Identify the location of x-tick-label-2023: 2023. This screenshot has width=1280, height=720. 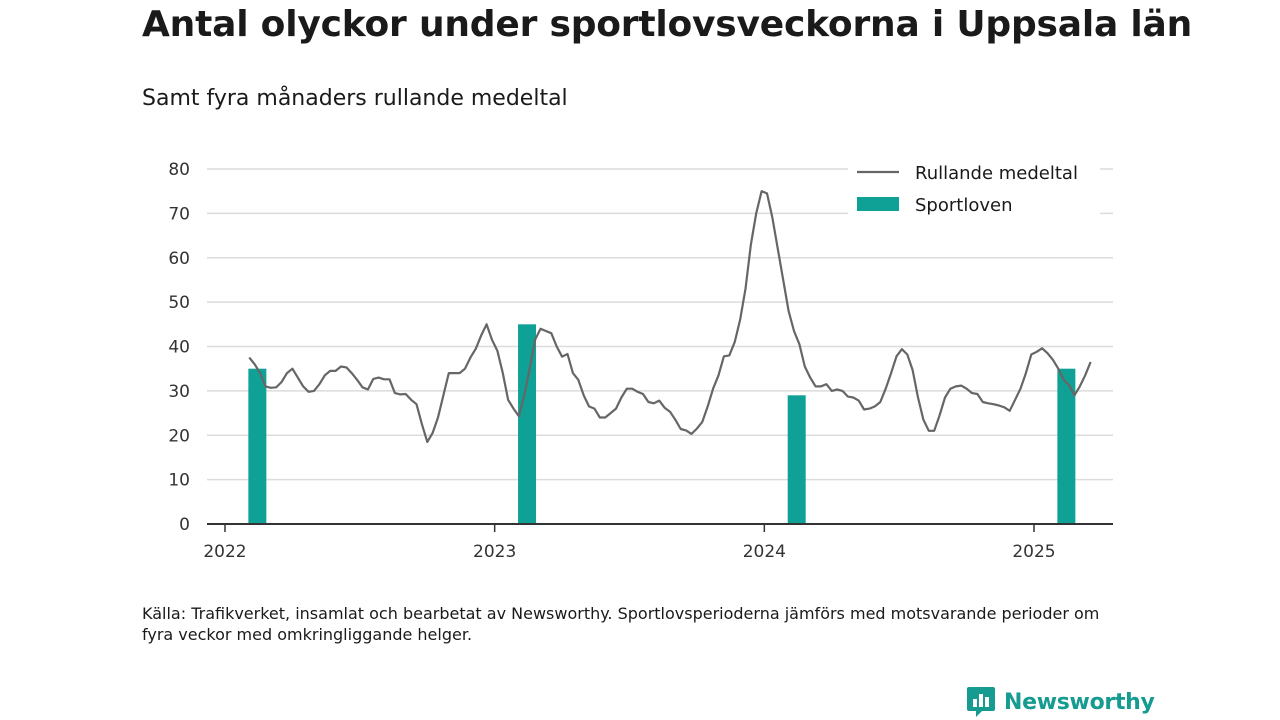
(494, 552).